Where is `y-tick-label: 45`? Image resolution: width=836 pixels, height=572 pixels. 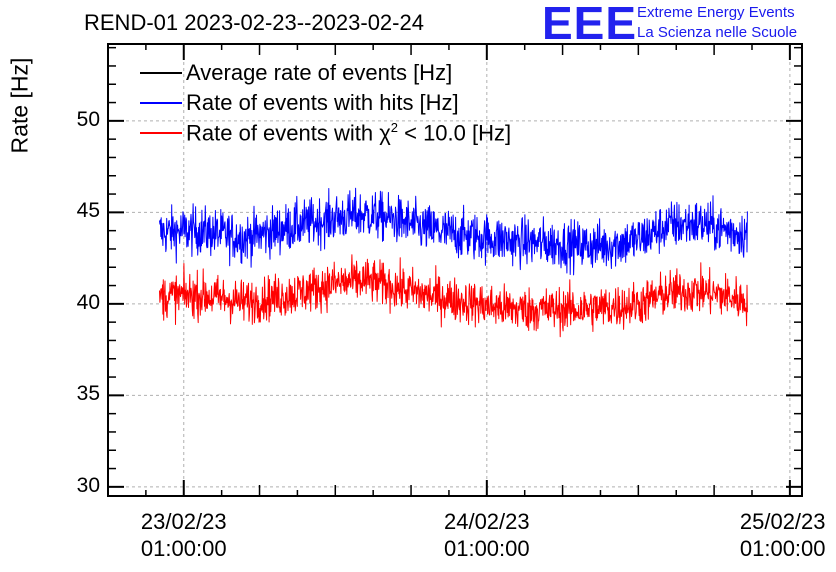
y-tick-label: 45 is located at coordinates (88, 211).